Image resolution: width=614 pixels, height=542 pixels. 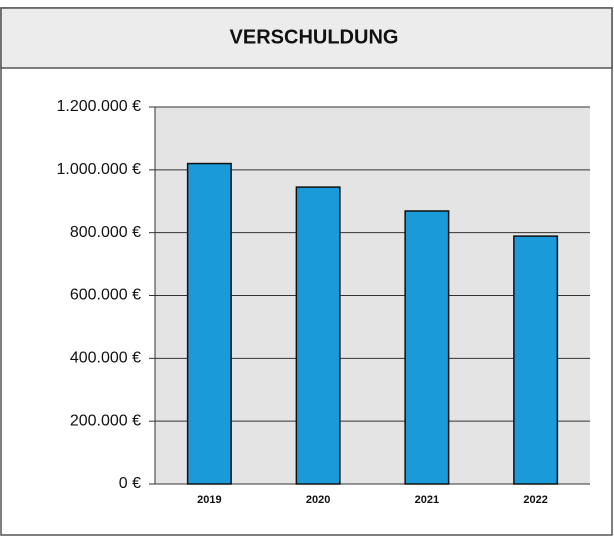 I want to click on y-tick-label: 200.000 €, so click(x=105, y=420).